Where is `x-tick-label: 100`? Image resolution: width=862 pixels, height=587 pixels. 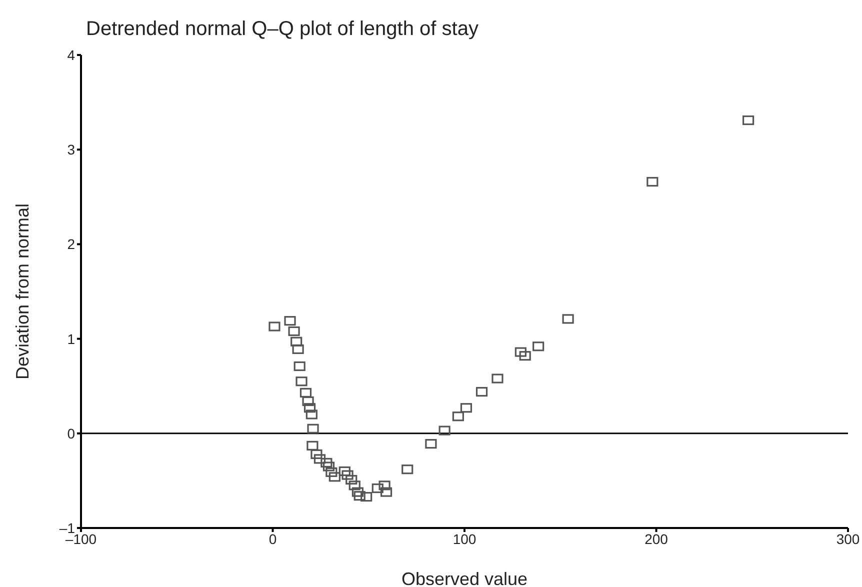
x-tick-label: 100 is located at coordinates (464, 538).